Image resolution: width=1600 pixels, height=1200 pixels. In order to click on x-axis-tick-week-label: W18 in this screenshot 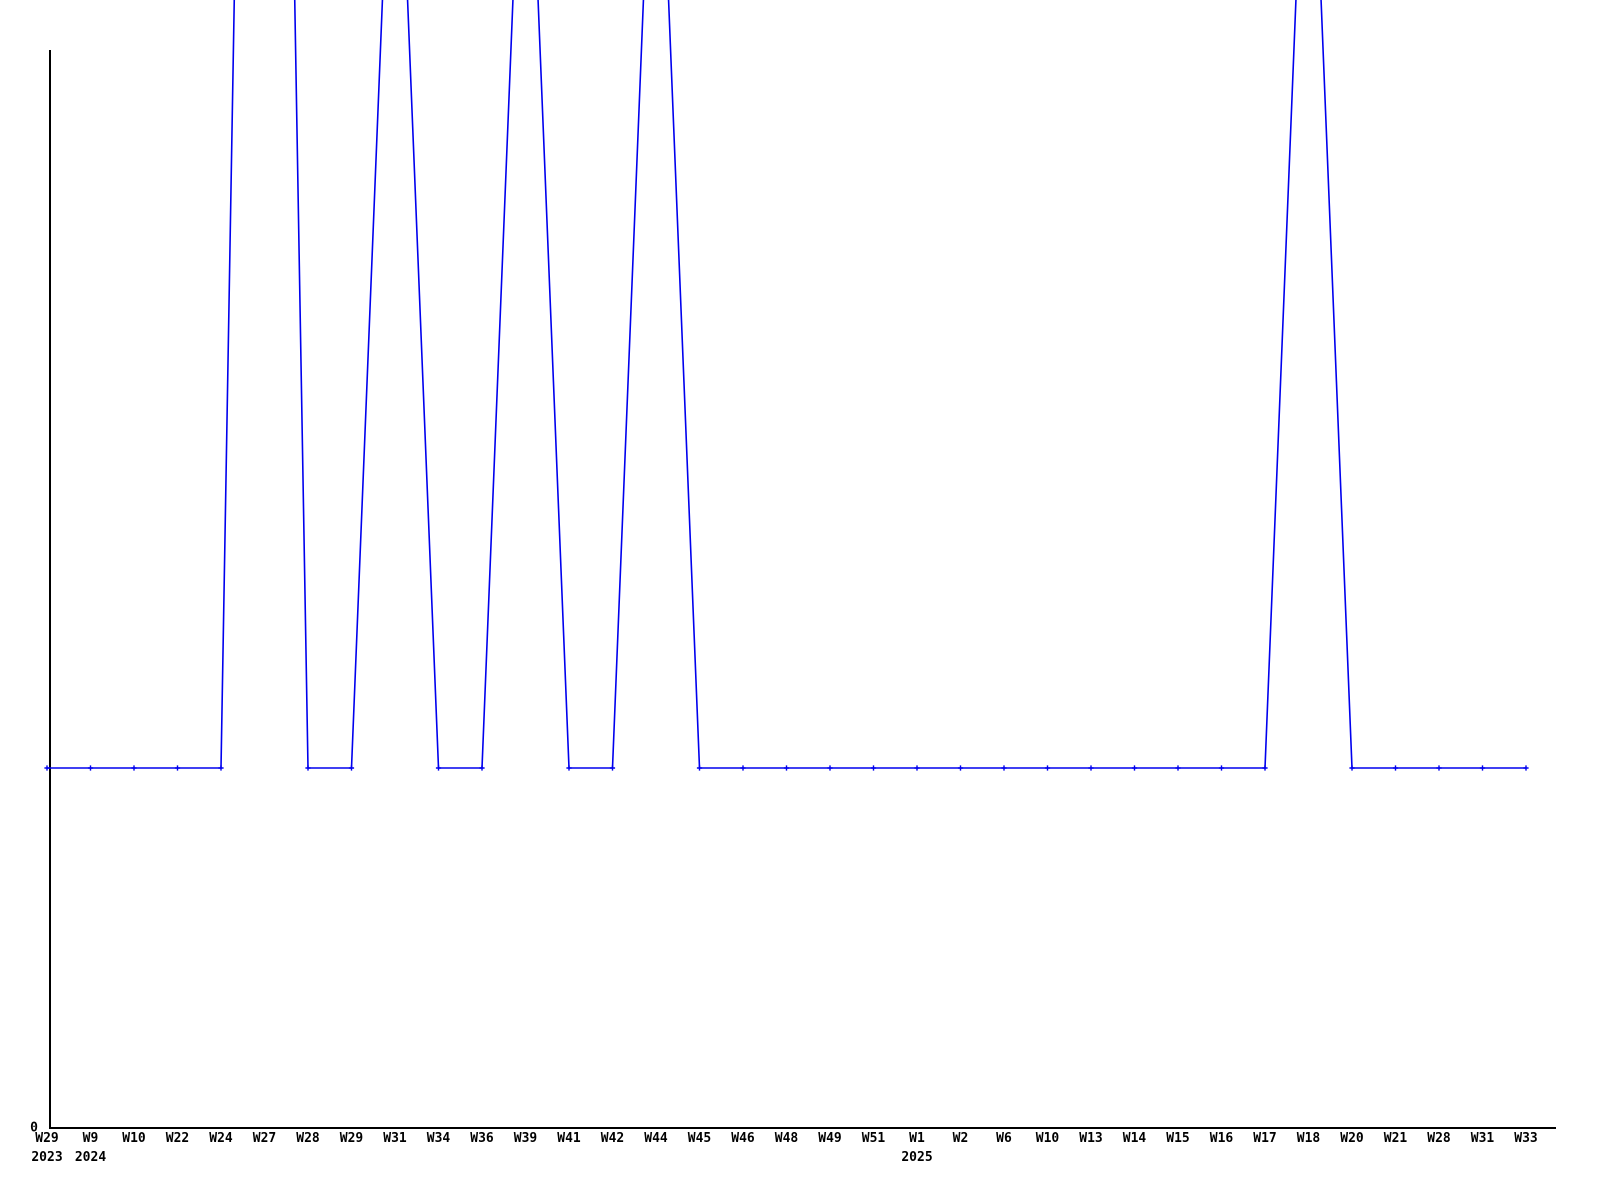, I will do `click(1308, 1138)`.